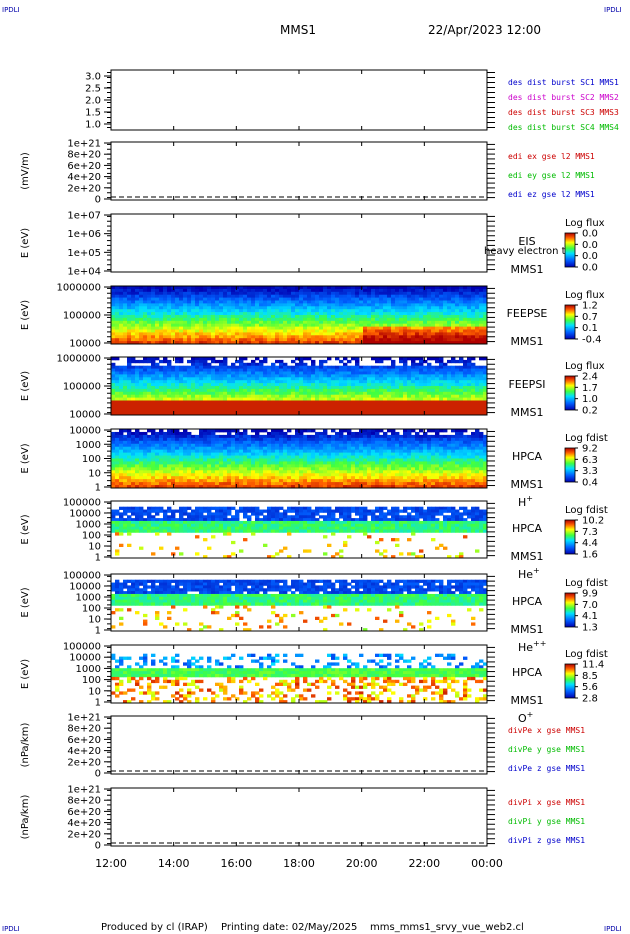 The width and height of the screenshot is (630, 934). I want to click on panel-frame, so click(299, 171).